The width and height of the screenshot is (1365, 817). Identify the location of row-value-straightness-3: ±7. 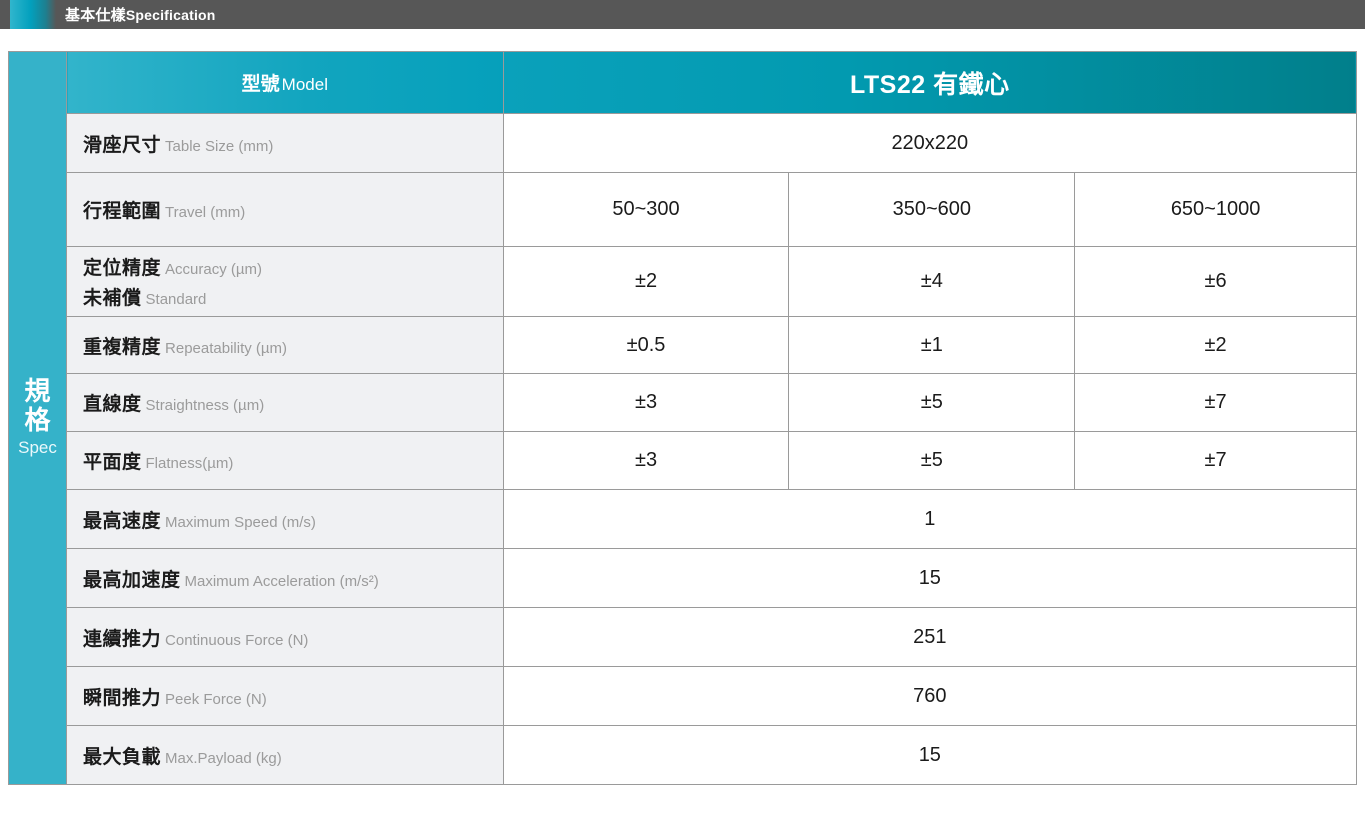
(1215, 402).